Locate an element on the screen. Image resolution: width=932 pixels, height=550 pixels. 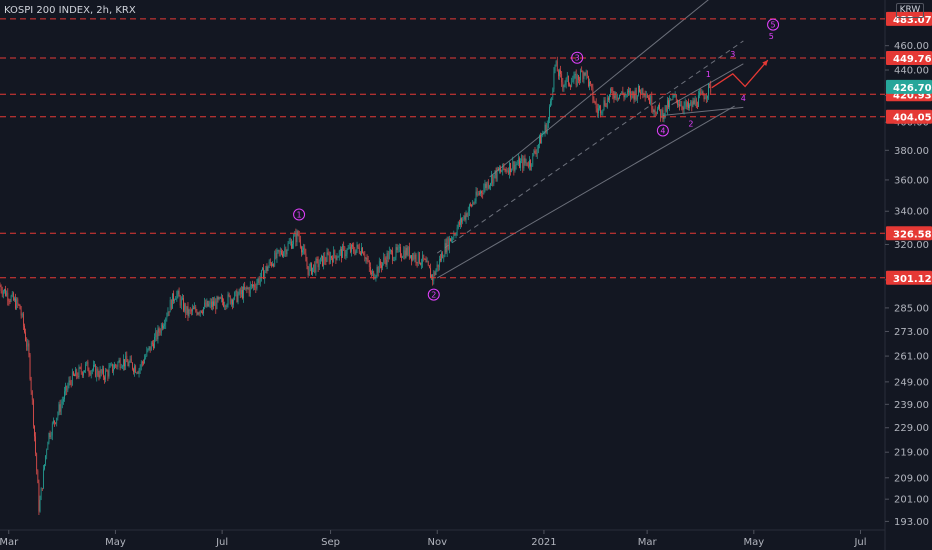
channel-line is located at coordinates (586, 192).